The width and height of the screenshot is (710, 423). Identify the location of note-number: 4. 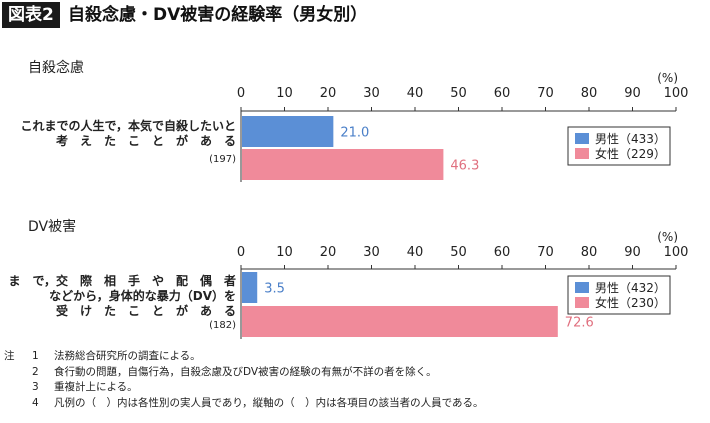
(35, 402).